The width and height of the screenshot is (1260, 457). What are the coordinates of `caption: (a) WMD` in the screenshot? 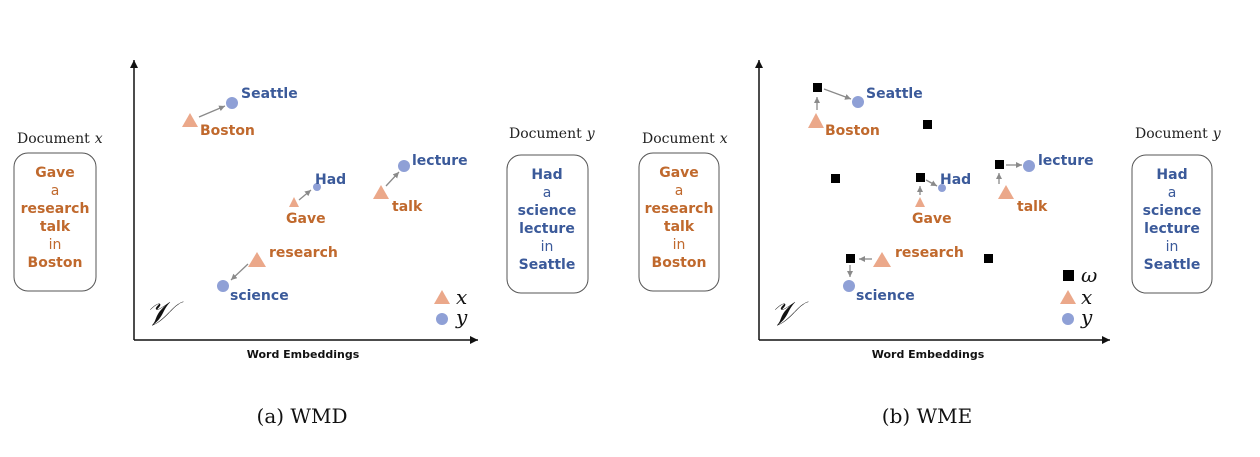 It's located at (302, 416).